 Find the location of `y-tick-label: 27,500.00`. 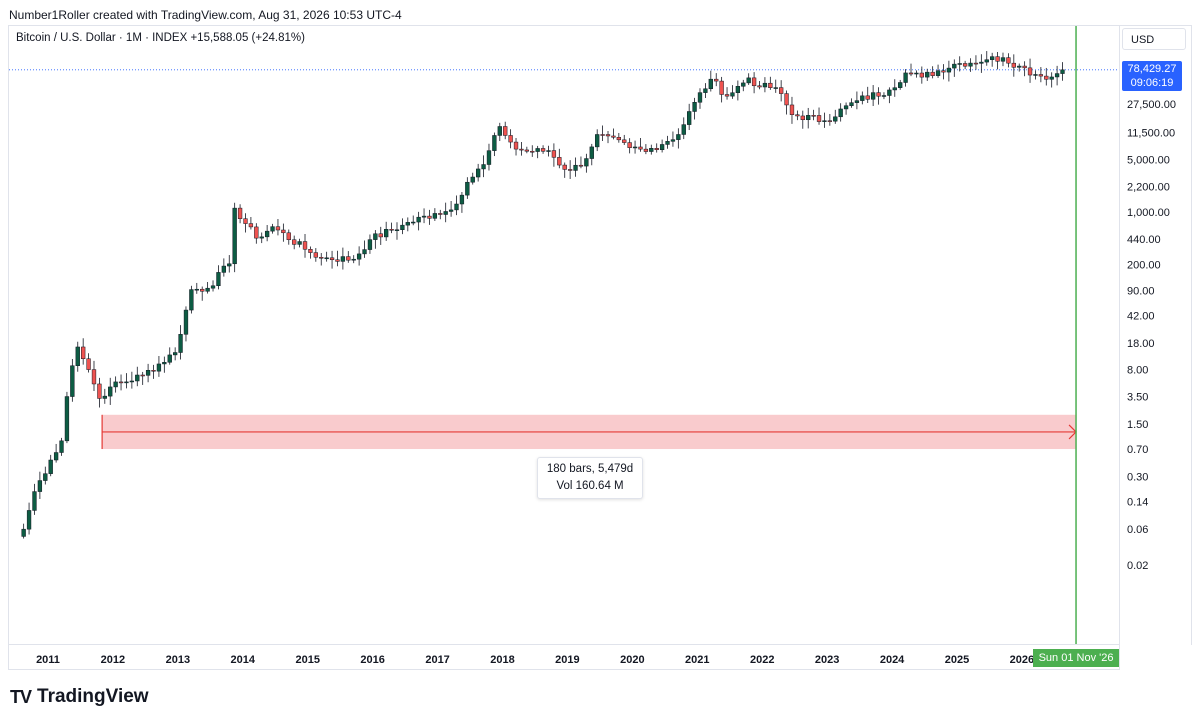

y-tick-label: 27,500.00 is located at coordinates (1151, 105).